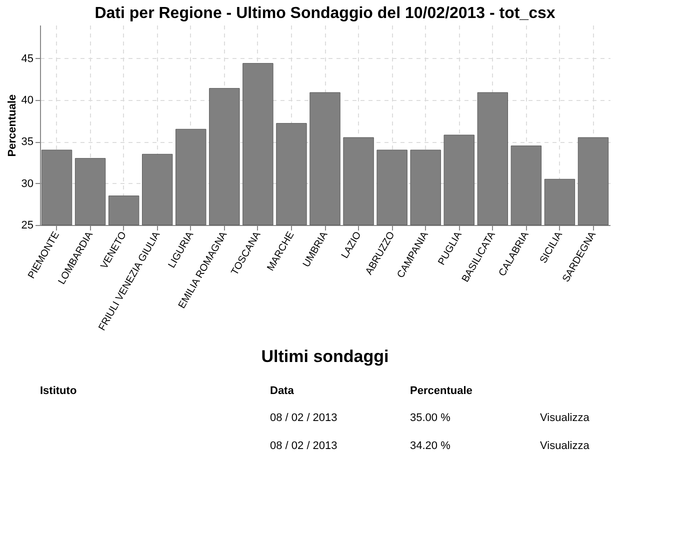 The image size is (686, 544). What do you see at coordinates (58, 391) in the screenshot?
I see `text: Istituto` at bounding box center [58, 391].